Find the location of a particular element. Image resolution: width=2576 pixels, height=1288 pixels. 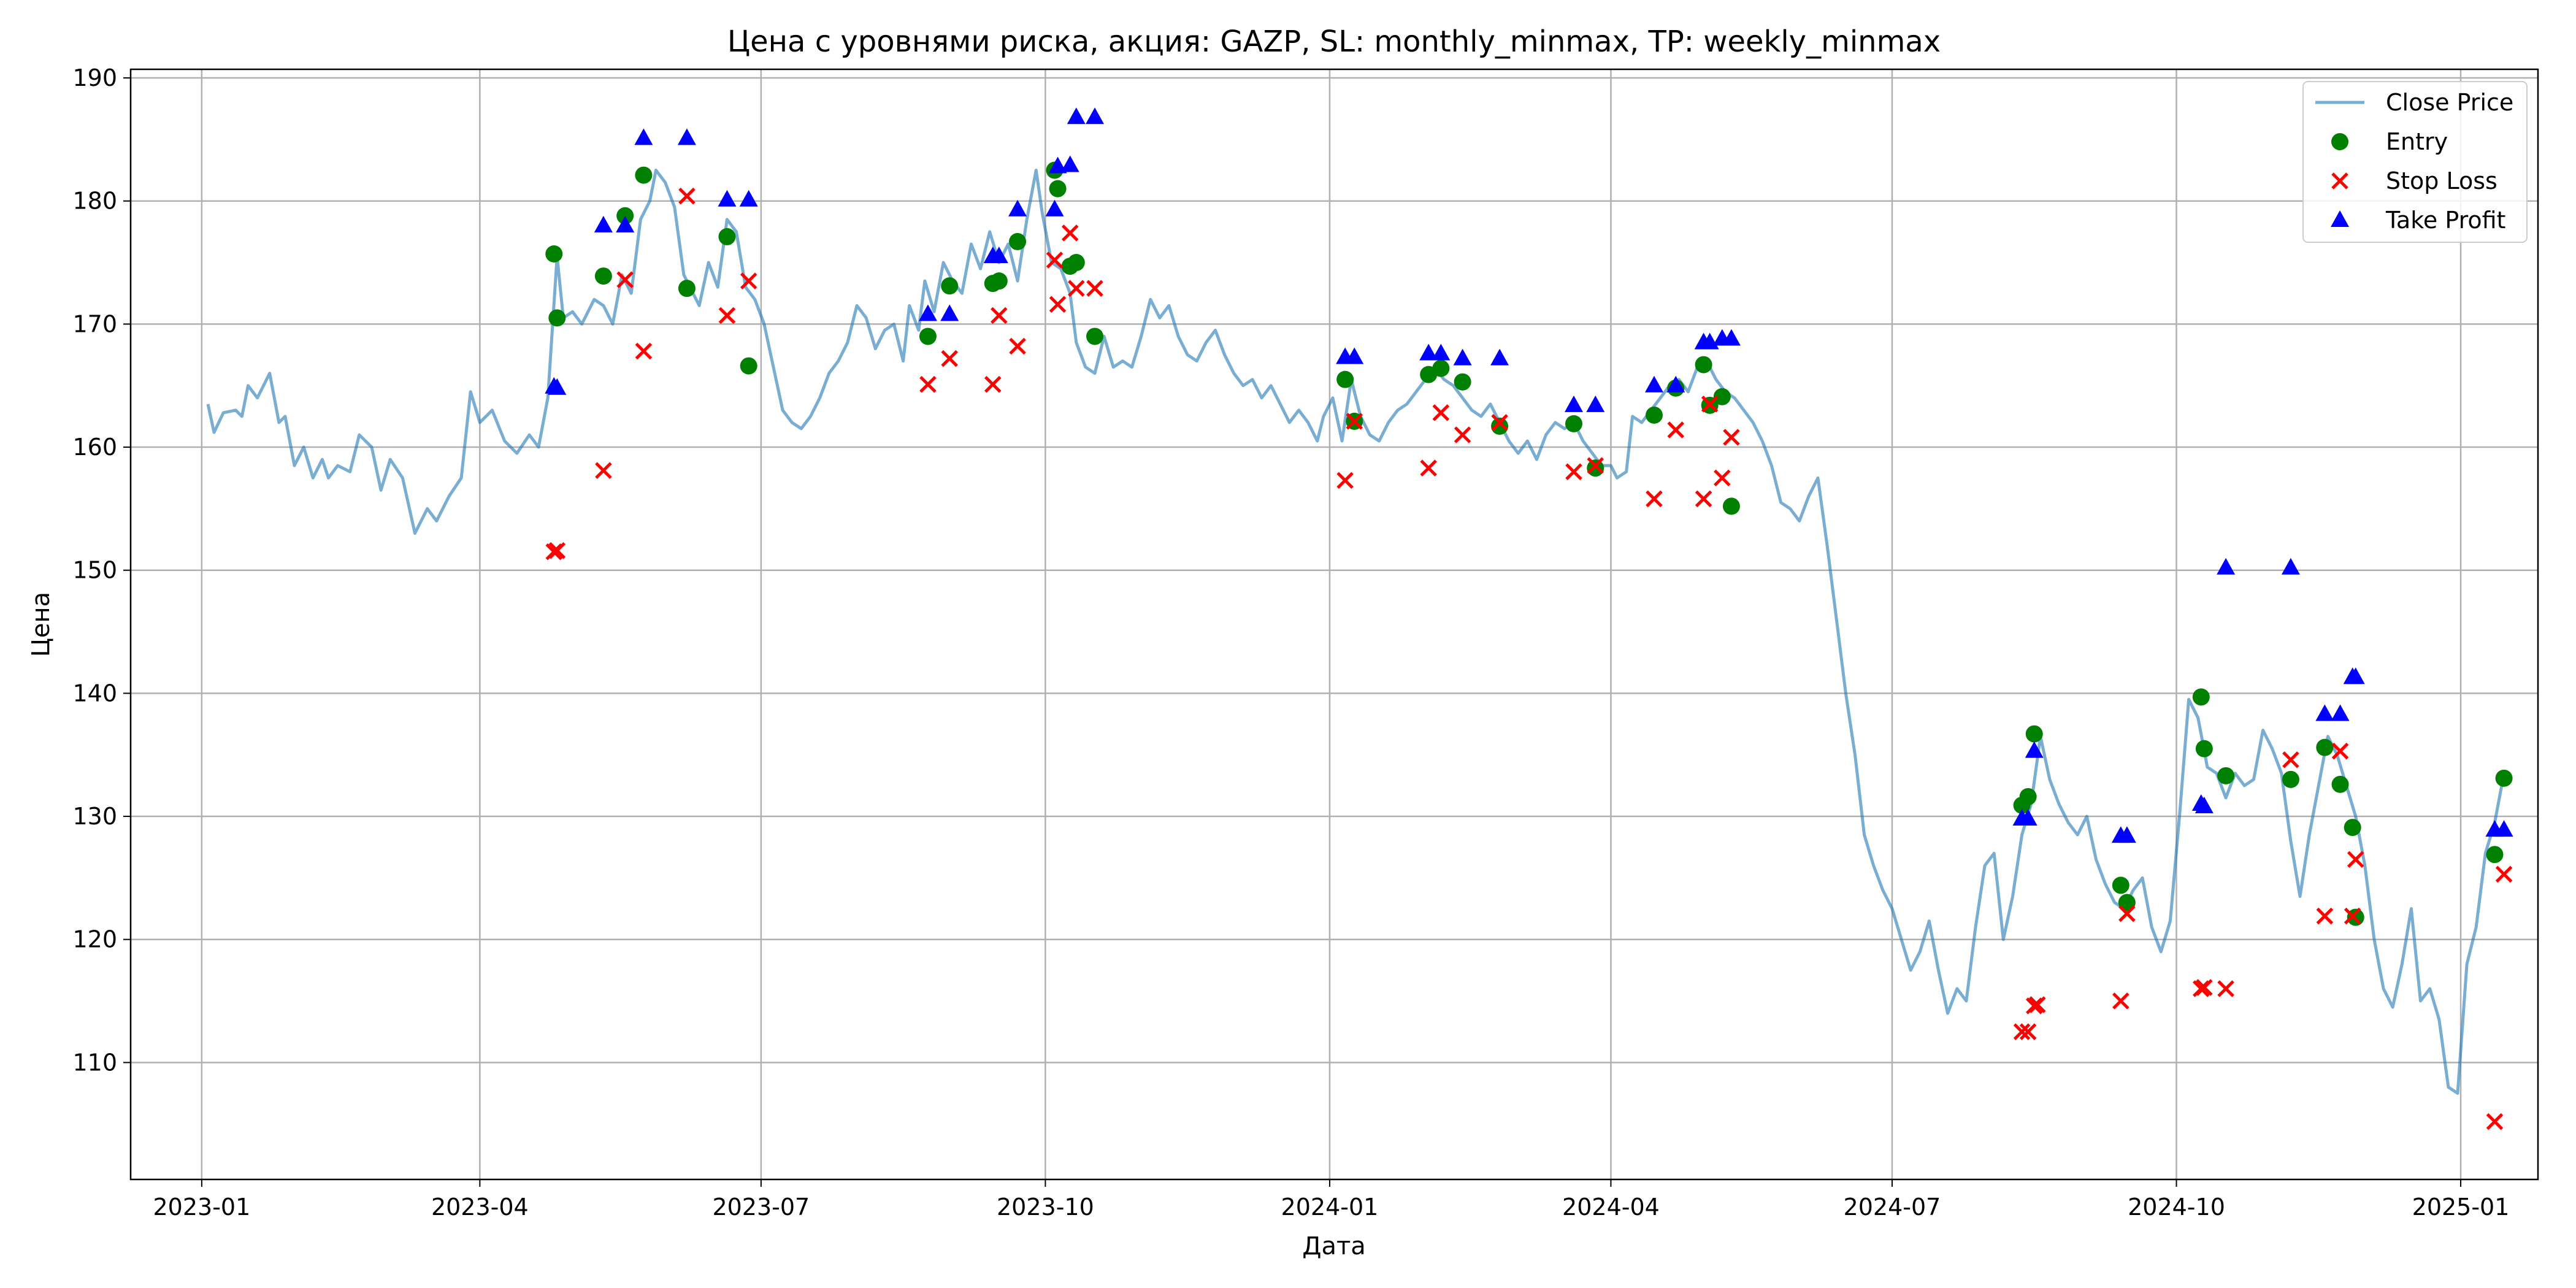

legend-take-profit-label: Take Profit is located at coordinates (2445, 220).